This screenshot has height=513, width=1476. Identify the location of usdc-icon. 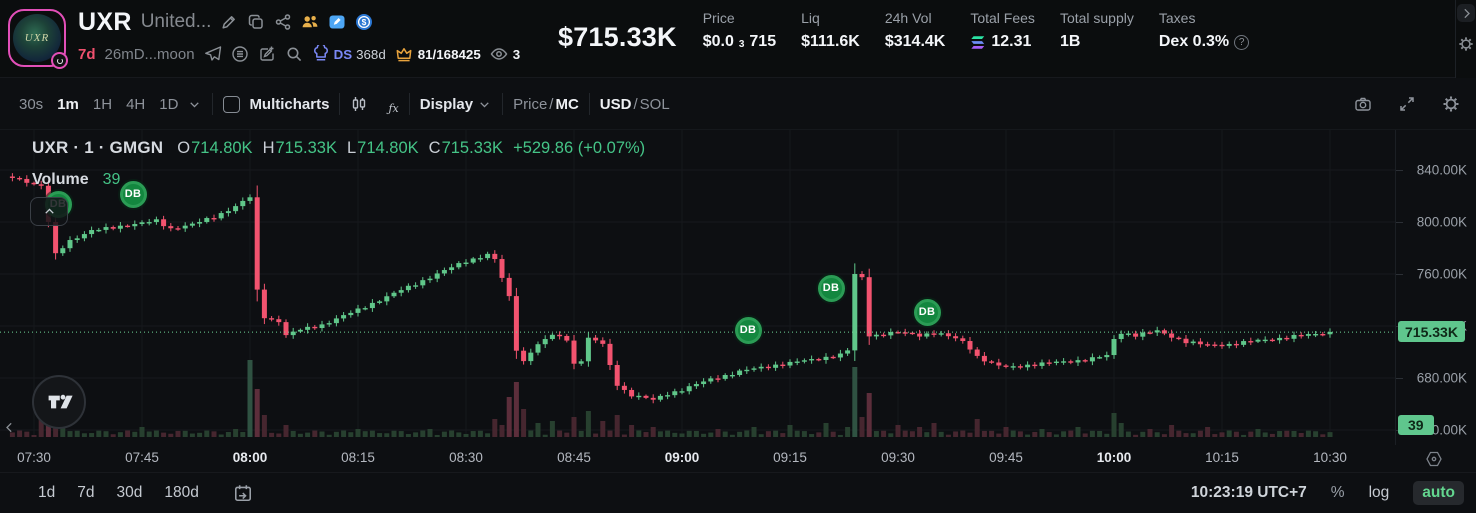
(364, 22).